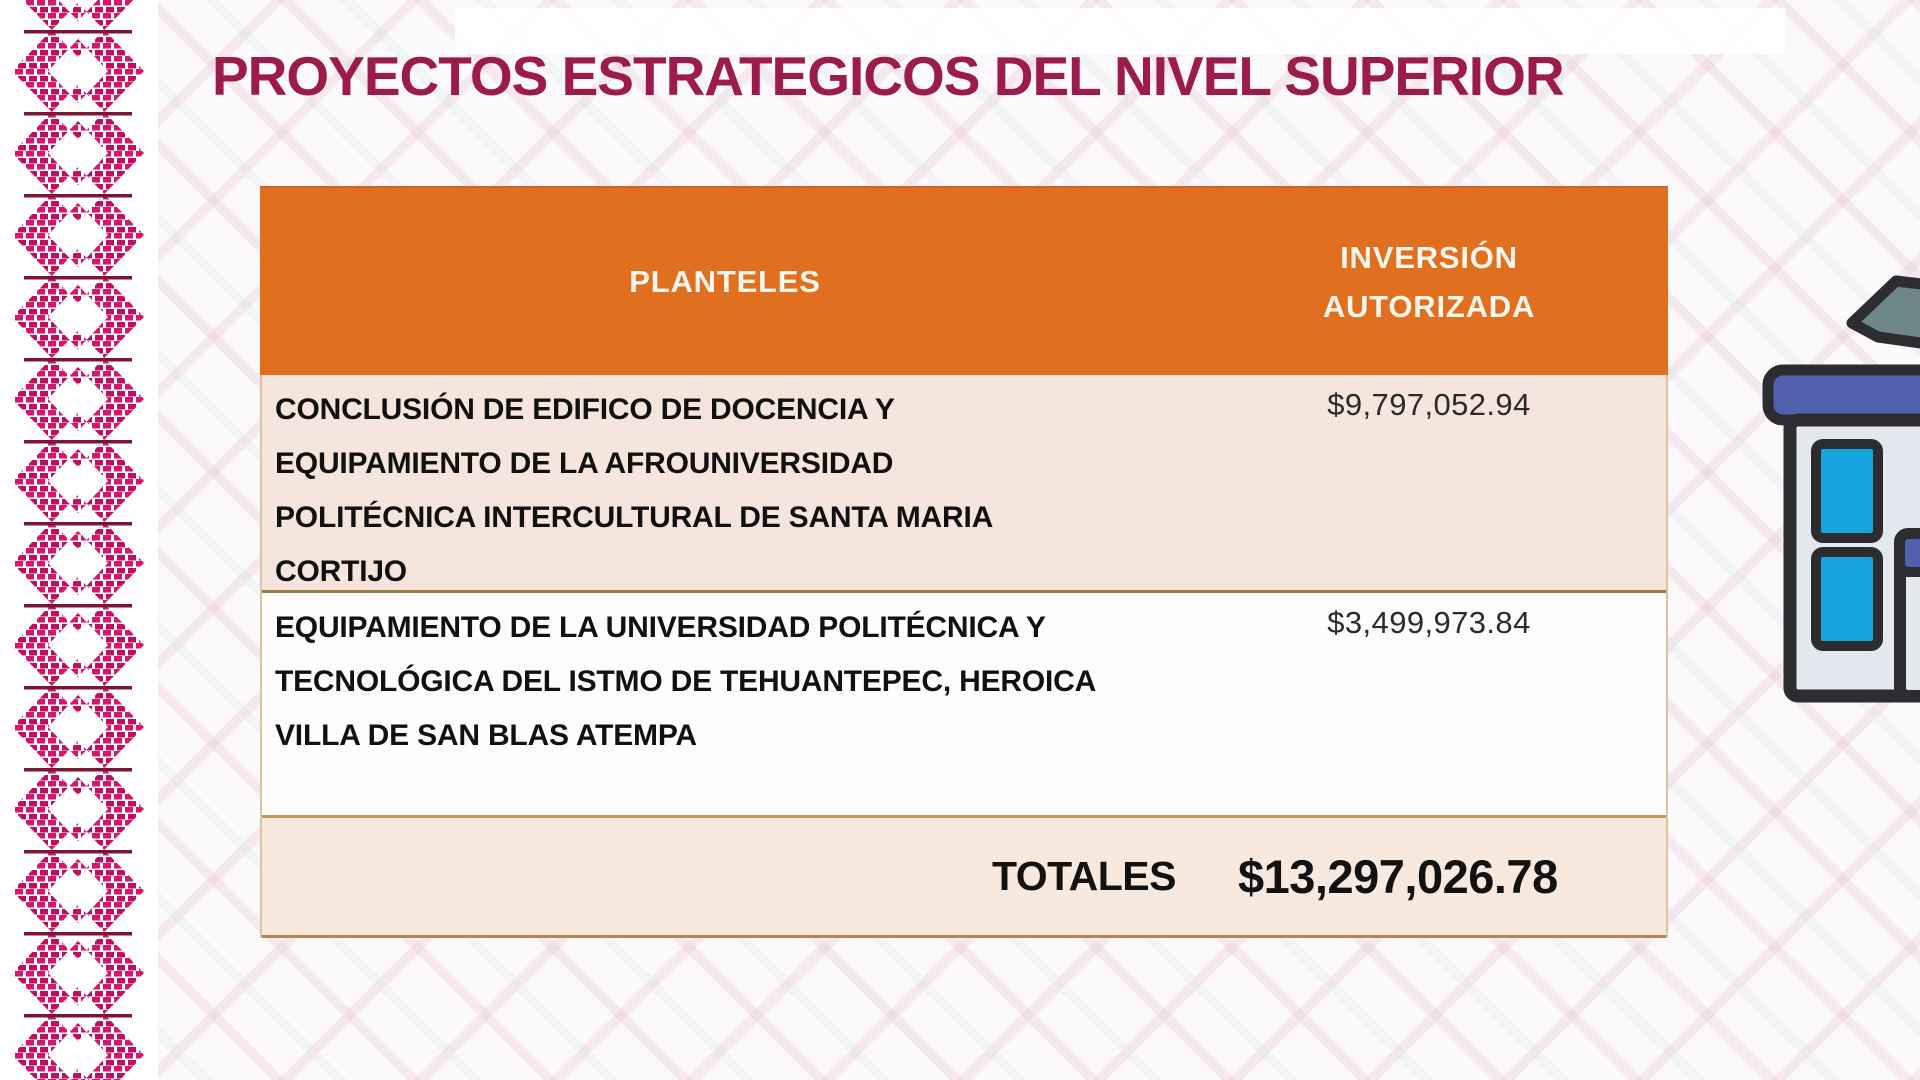 This screenshot has width=1920, height=1080. What do you see at coordinates (584, 463) in the screenshot?
I see `plantel-line: EQUIPAMIENTO DE LA AFROUNIVERSIDAD` at bounding box center [584, 463].